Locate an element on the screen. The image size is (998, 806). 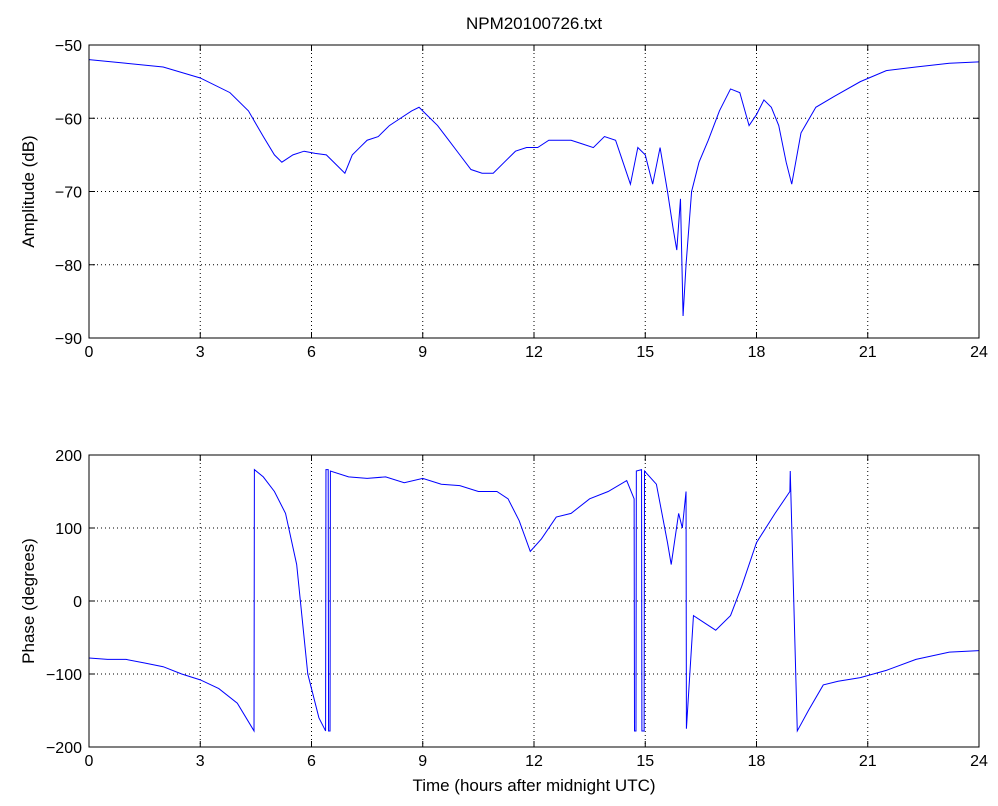
amplitude-x-tick-label: 9 is located at coordinates (422, 352).